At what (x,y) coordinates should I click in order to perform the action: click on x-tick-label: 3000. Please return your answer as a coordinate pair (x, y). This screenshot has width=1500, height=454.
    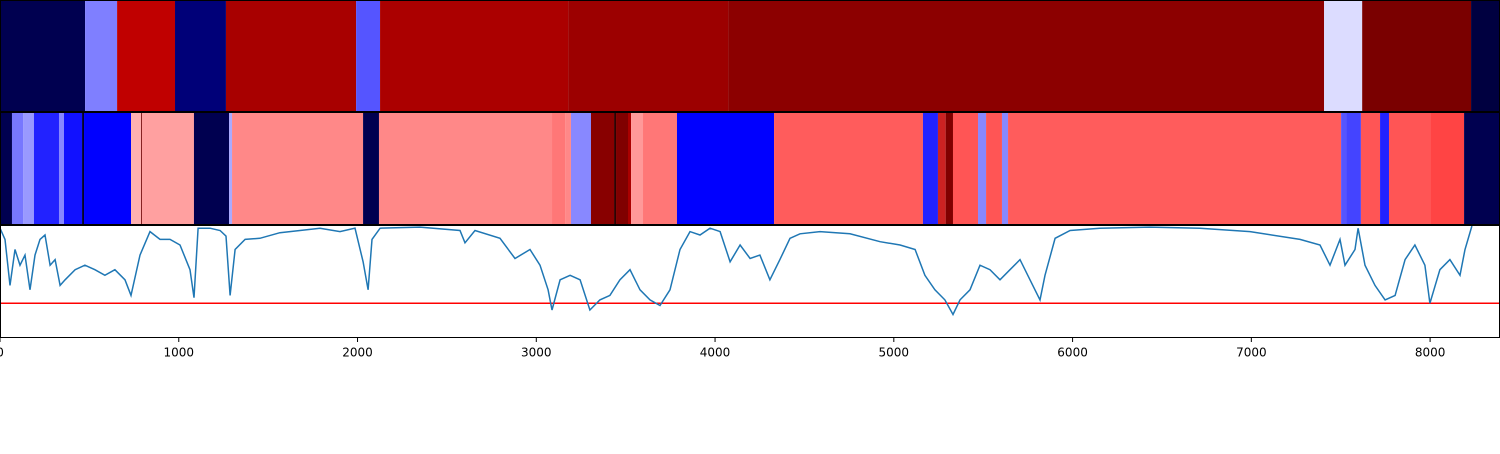
    Looking at the image, I should click on (536, 353).